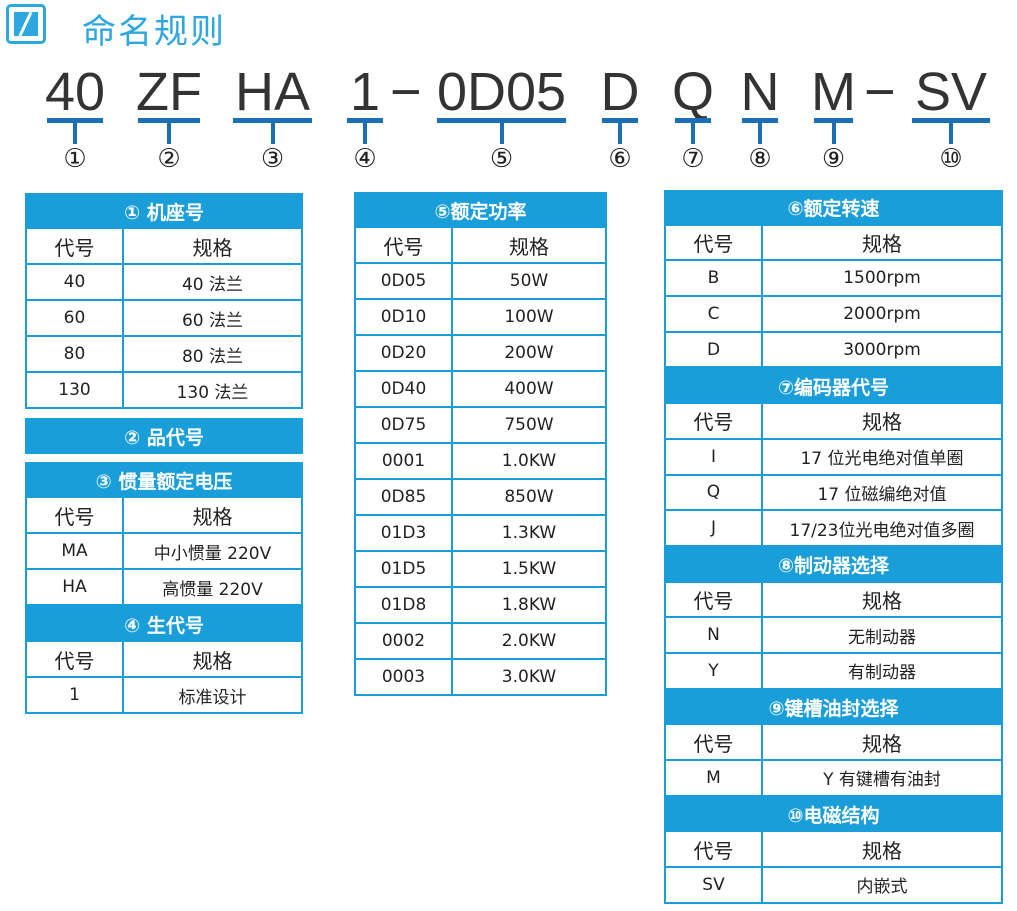 The width and height of the screenshot is (1017, 911). Describe the element at coordinates (529, 677) in the screenshot. I see `spec-cell: 3.0KW` at that location.